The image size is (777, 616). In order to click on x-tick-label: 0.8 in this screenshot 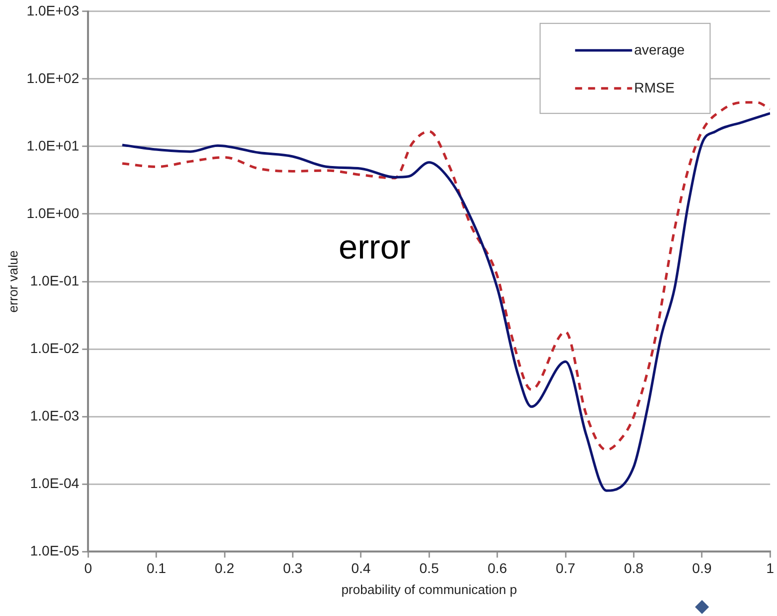, I will do `click(634, 568)`.